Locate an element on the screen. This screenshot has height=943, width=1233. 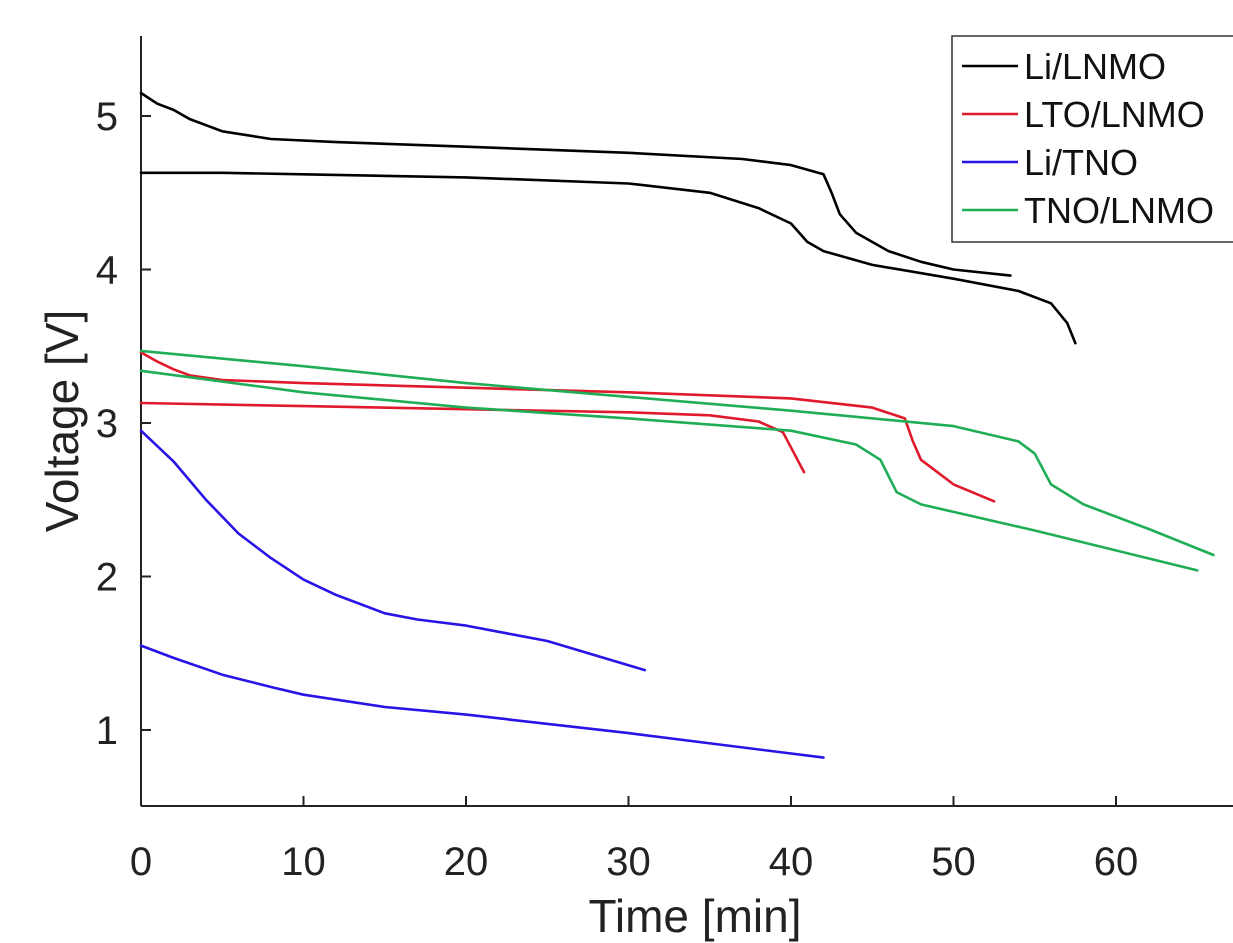
x-tick-label: 10 is located at coordinates (303, 862).